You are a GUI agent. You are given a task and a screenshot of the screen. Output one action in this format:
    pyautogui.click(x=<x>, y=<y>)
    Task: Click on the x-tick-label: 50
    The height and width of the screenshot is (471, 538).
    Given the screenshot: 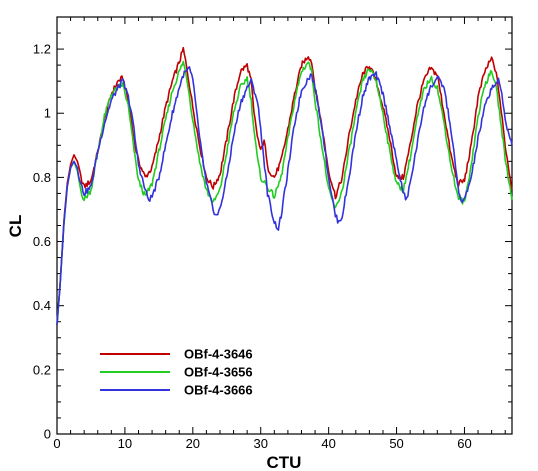 What is the action you would take?
    pyautogui.click(x=396, y=443)
    